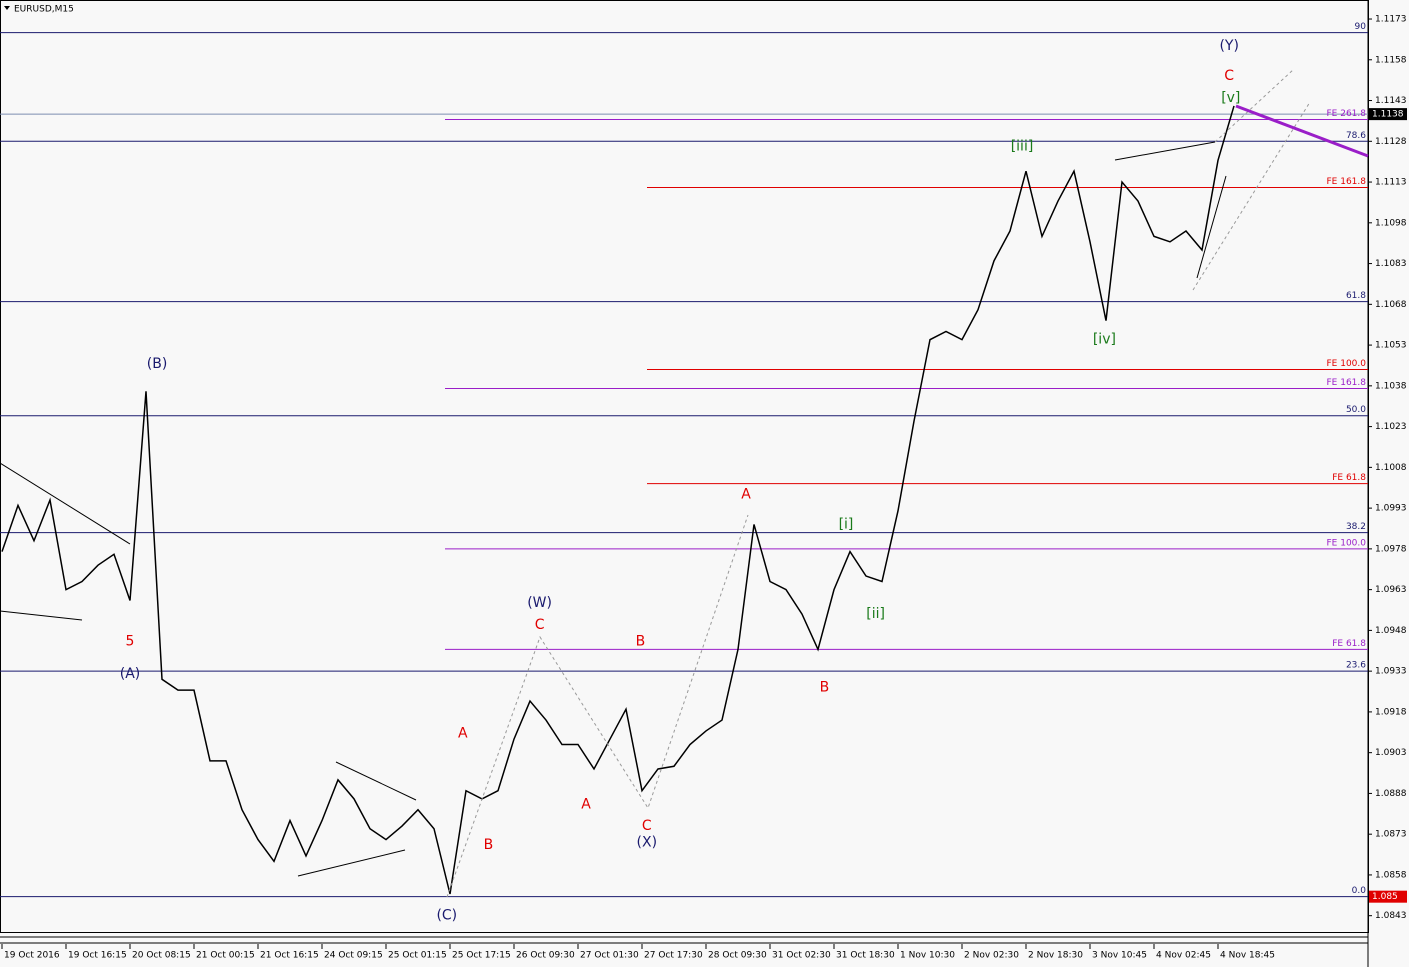  What do you see at coordinates (875, 614) in the screenshot?
I see `wave-label: [ii]` at bounding box center [875, 614].